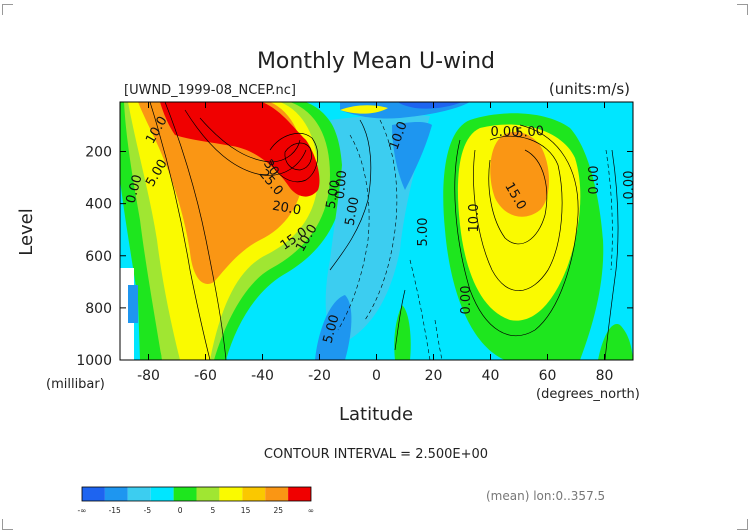 Image resolution: width=752 pixels, height=532 pixels. Describe the element at coordinates (376, 376) in the screenshot. I see `x-tick-label: 0` at that location.